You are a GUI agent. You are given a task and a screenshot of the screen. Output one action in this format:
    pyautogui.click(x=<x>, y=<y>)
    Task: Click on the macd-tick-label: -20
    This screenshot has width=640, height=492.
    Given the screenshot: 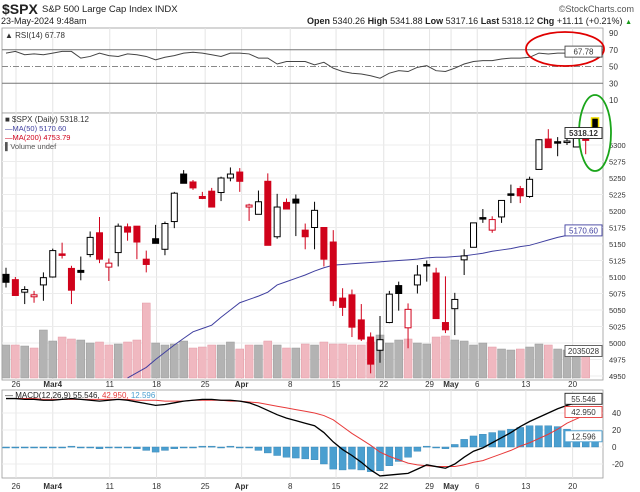 What is the action you would take?
    pyautogui.click(x=618, y=464)
    